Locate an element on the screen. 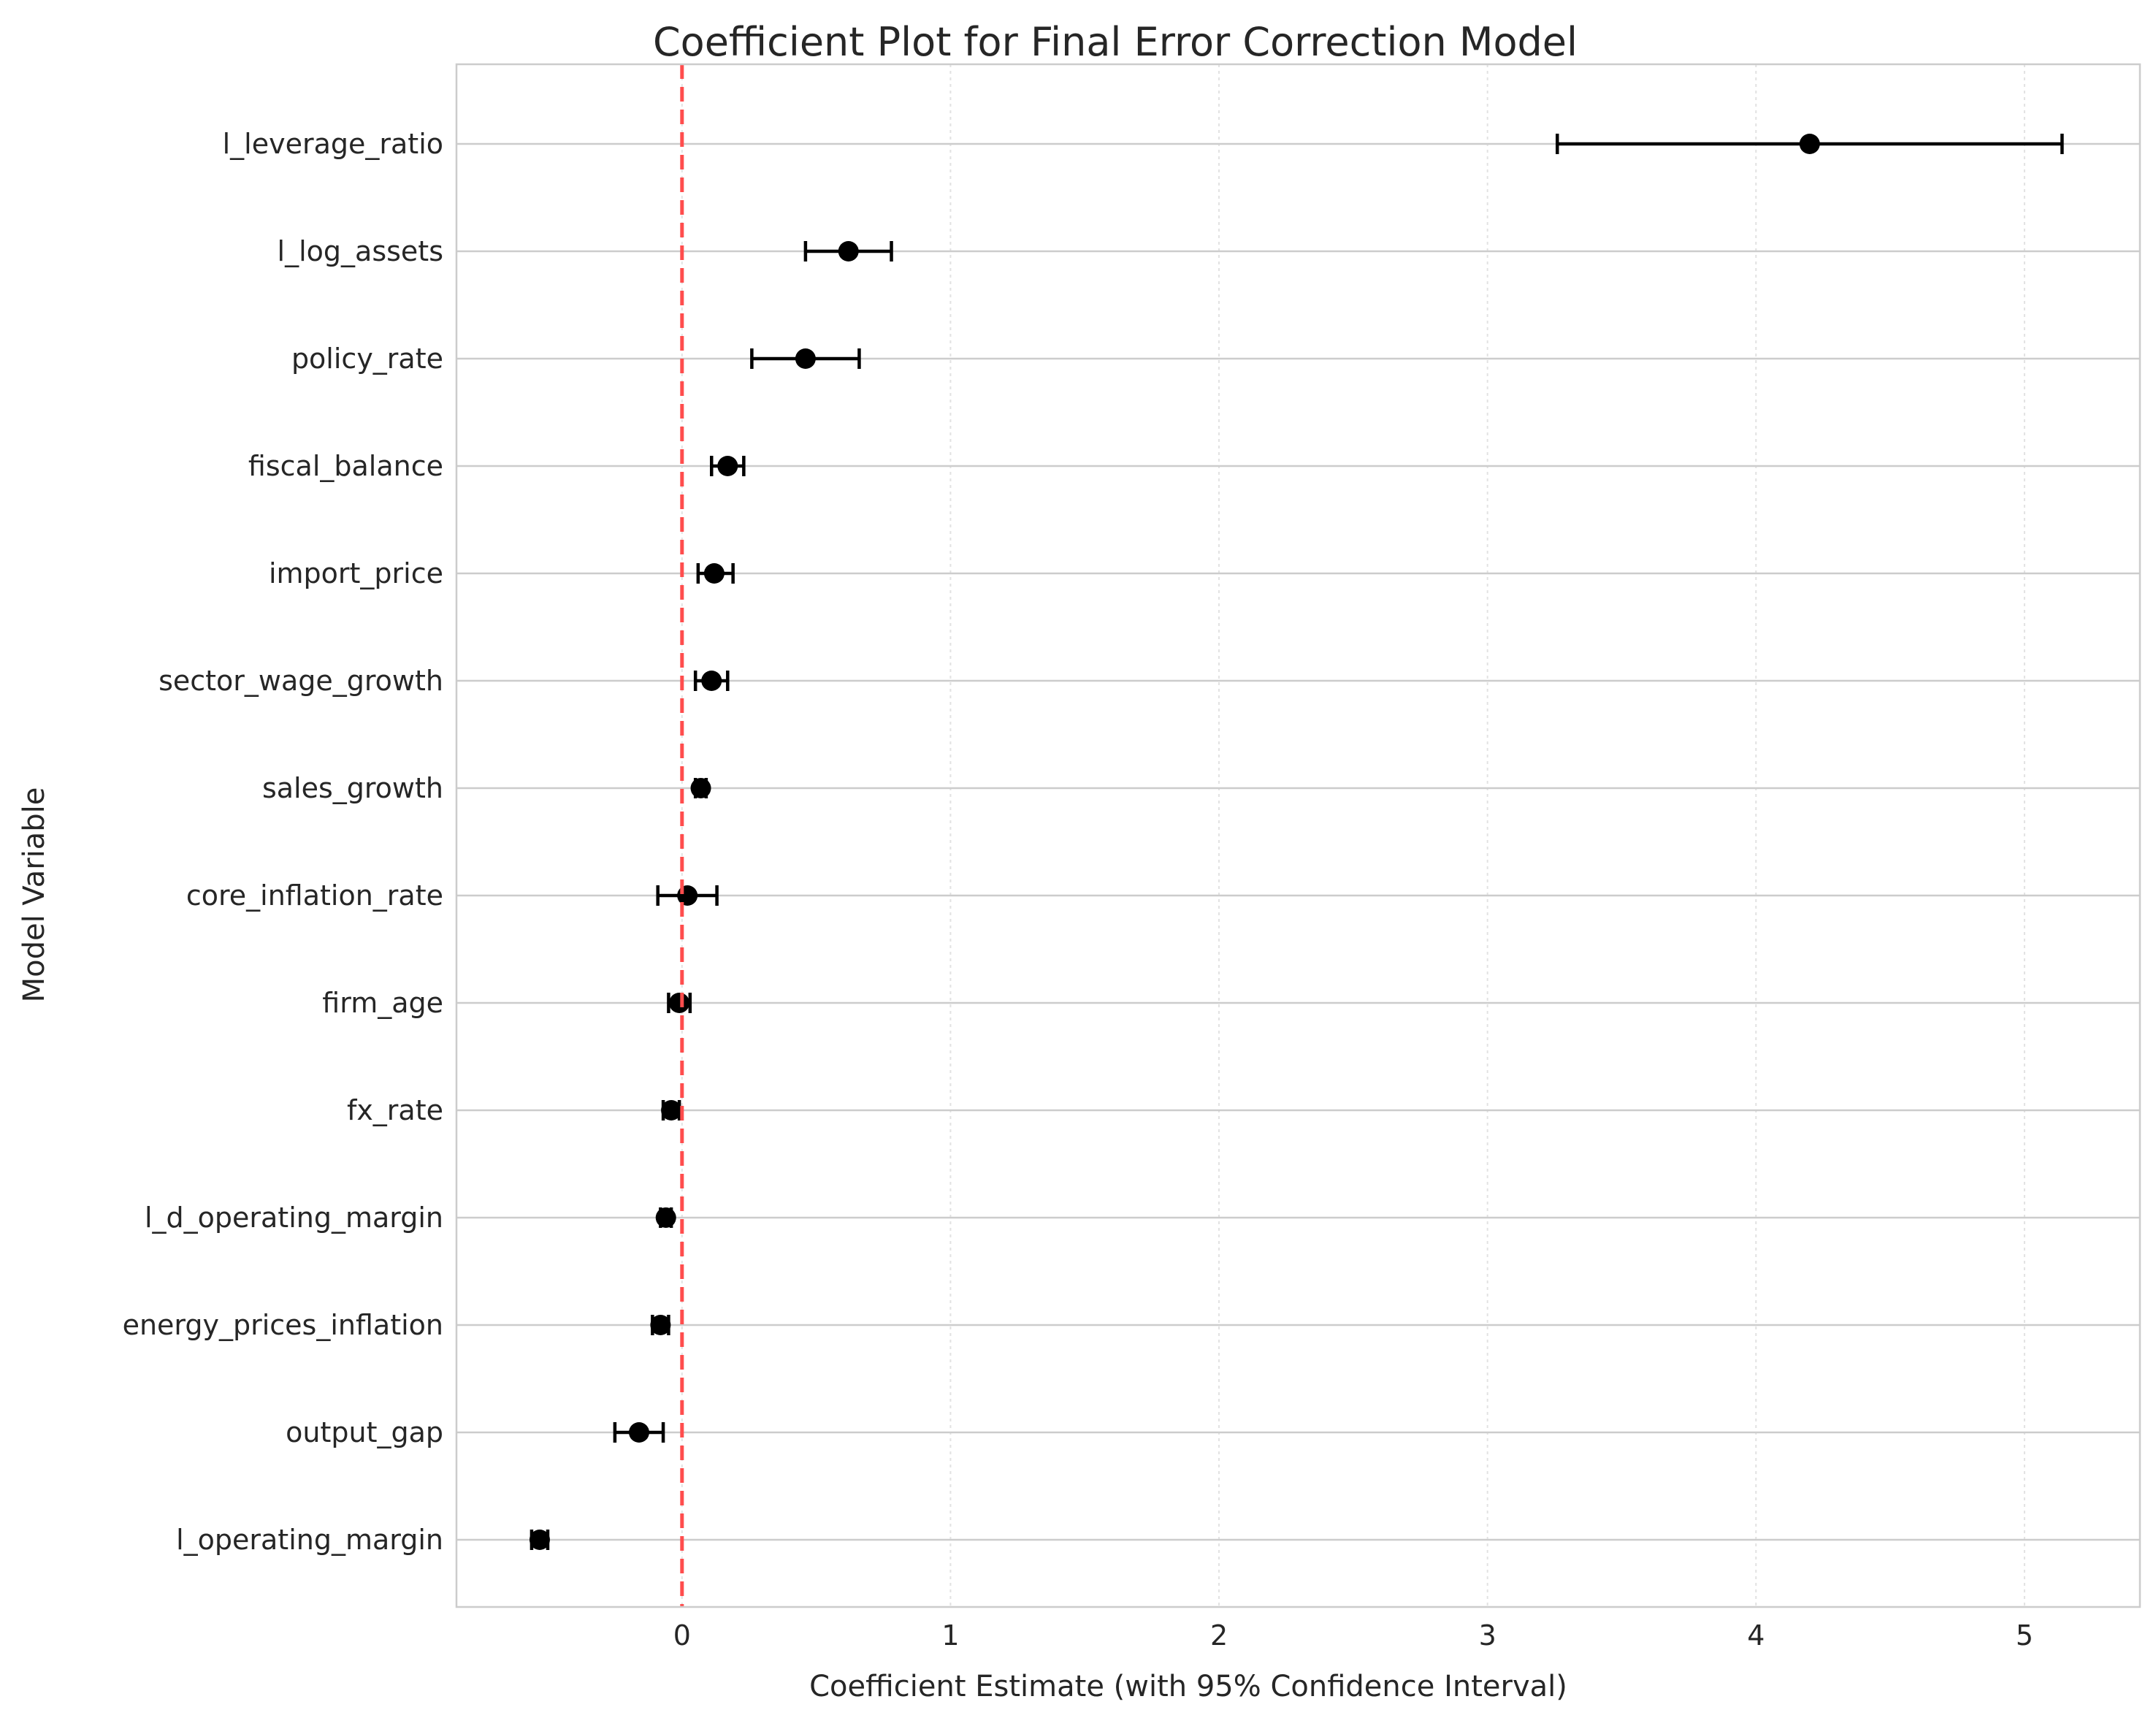 This screenshot has width=2156, height=1718. x-tick-label: 4 is located at coordinates (1756, 1635).